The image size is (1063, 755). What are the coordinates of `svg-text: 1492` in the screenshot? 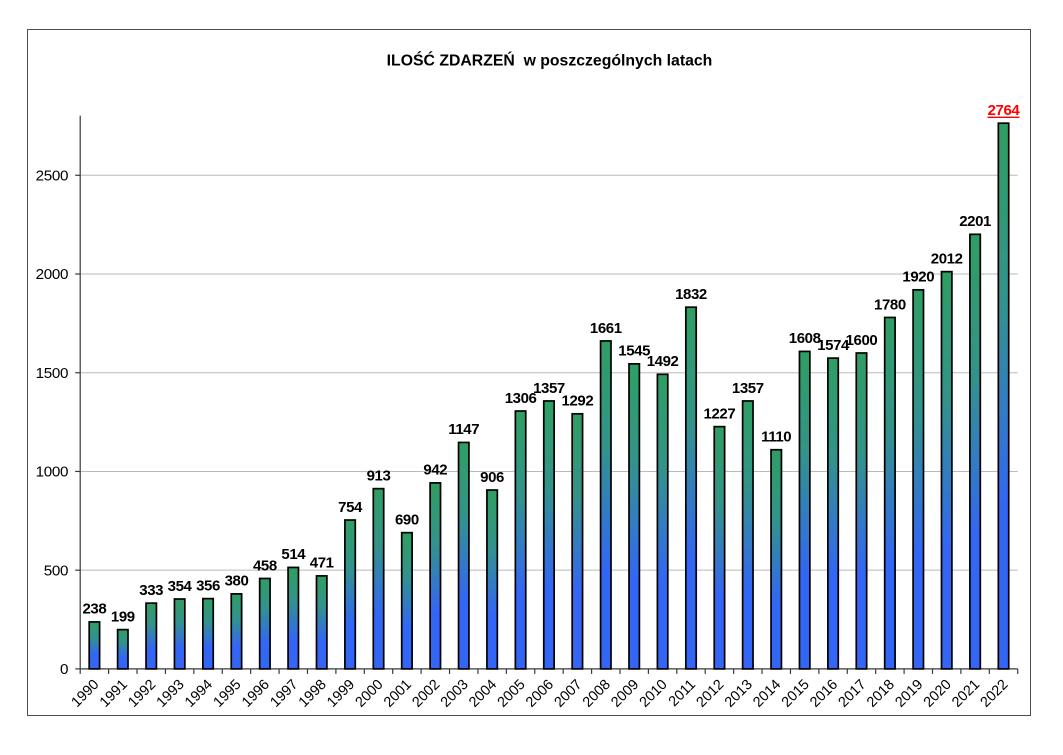 It's located at (663, 361).